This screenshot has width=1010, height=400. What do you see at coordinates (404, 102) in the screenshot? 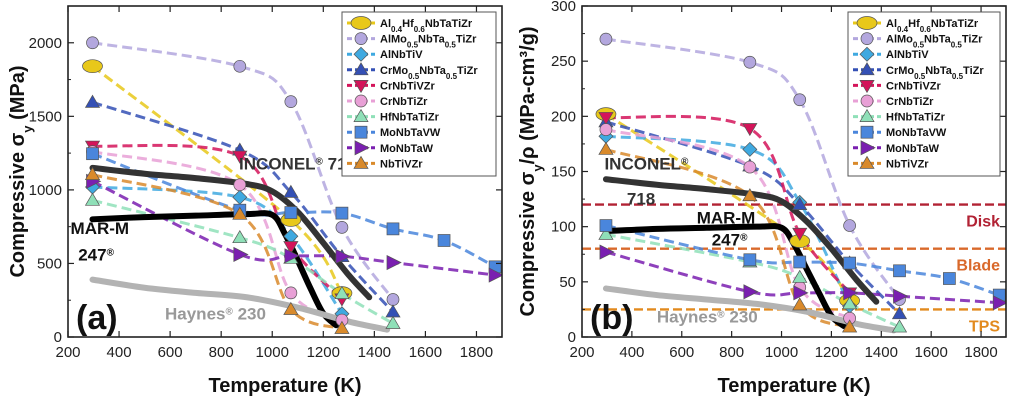
I see `legend-label-crnbtizr: CrNbTiZr` at bounding box center [404, 102].